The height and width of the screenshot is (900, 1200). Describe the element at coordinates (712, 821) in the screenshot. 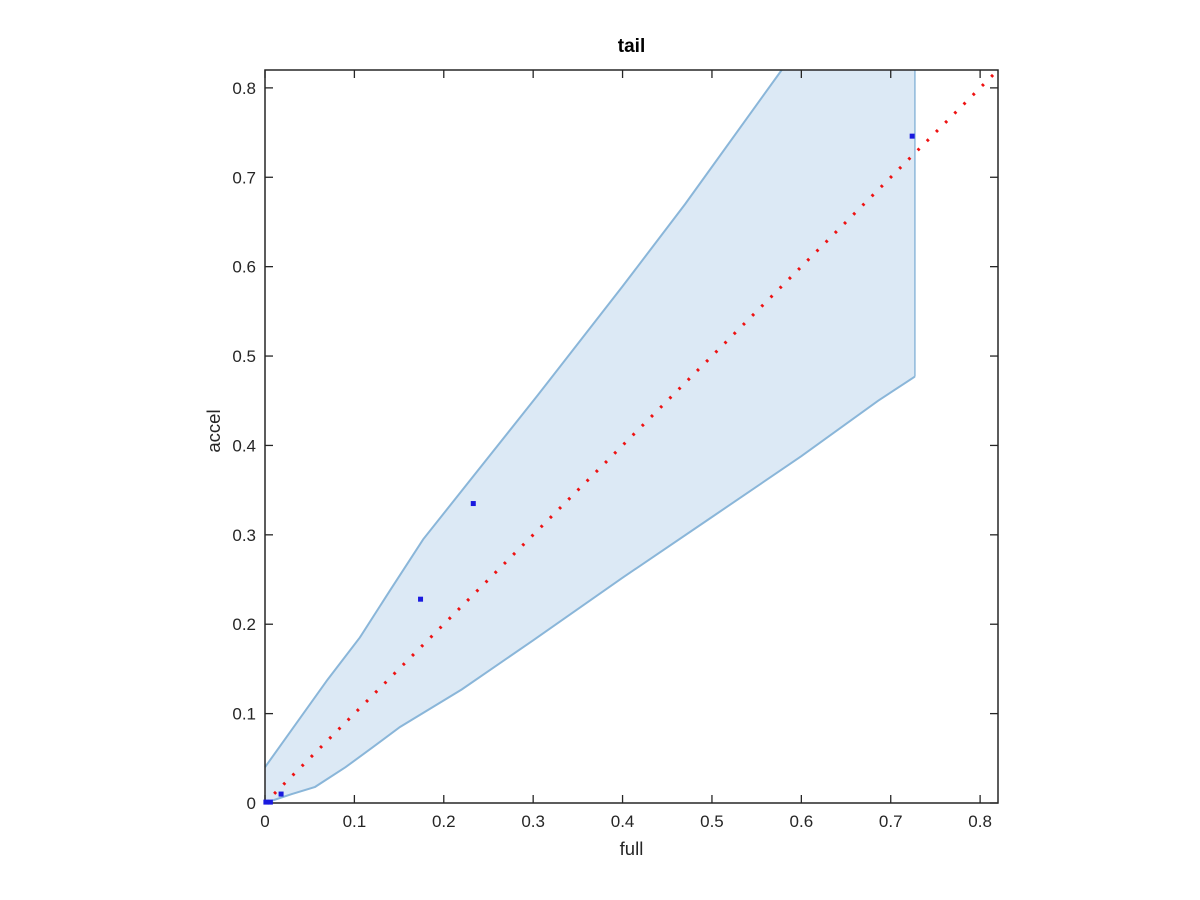

I see `x-tick-label: 0.5` at that location.